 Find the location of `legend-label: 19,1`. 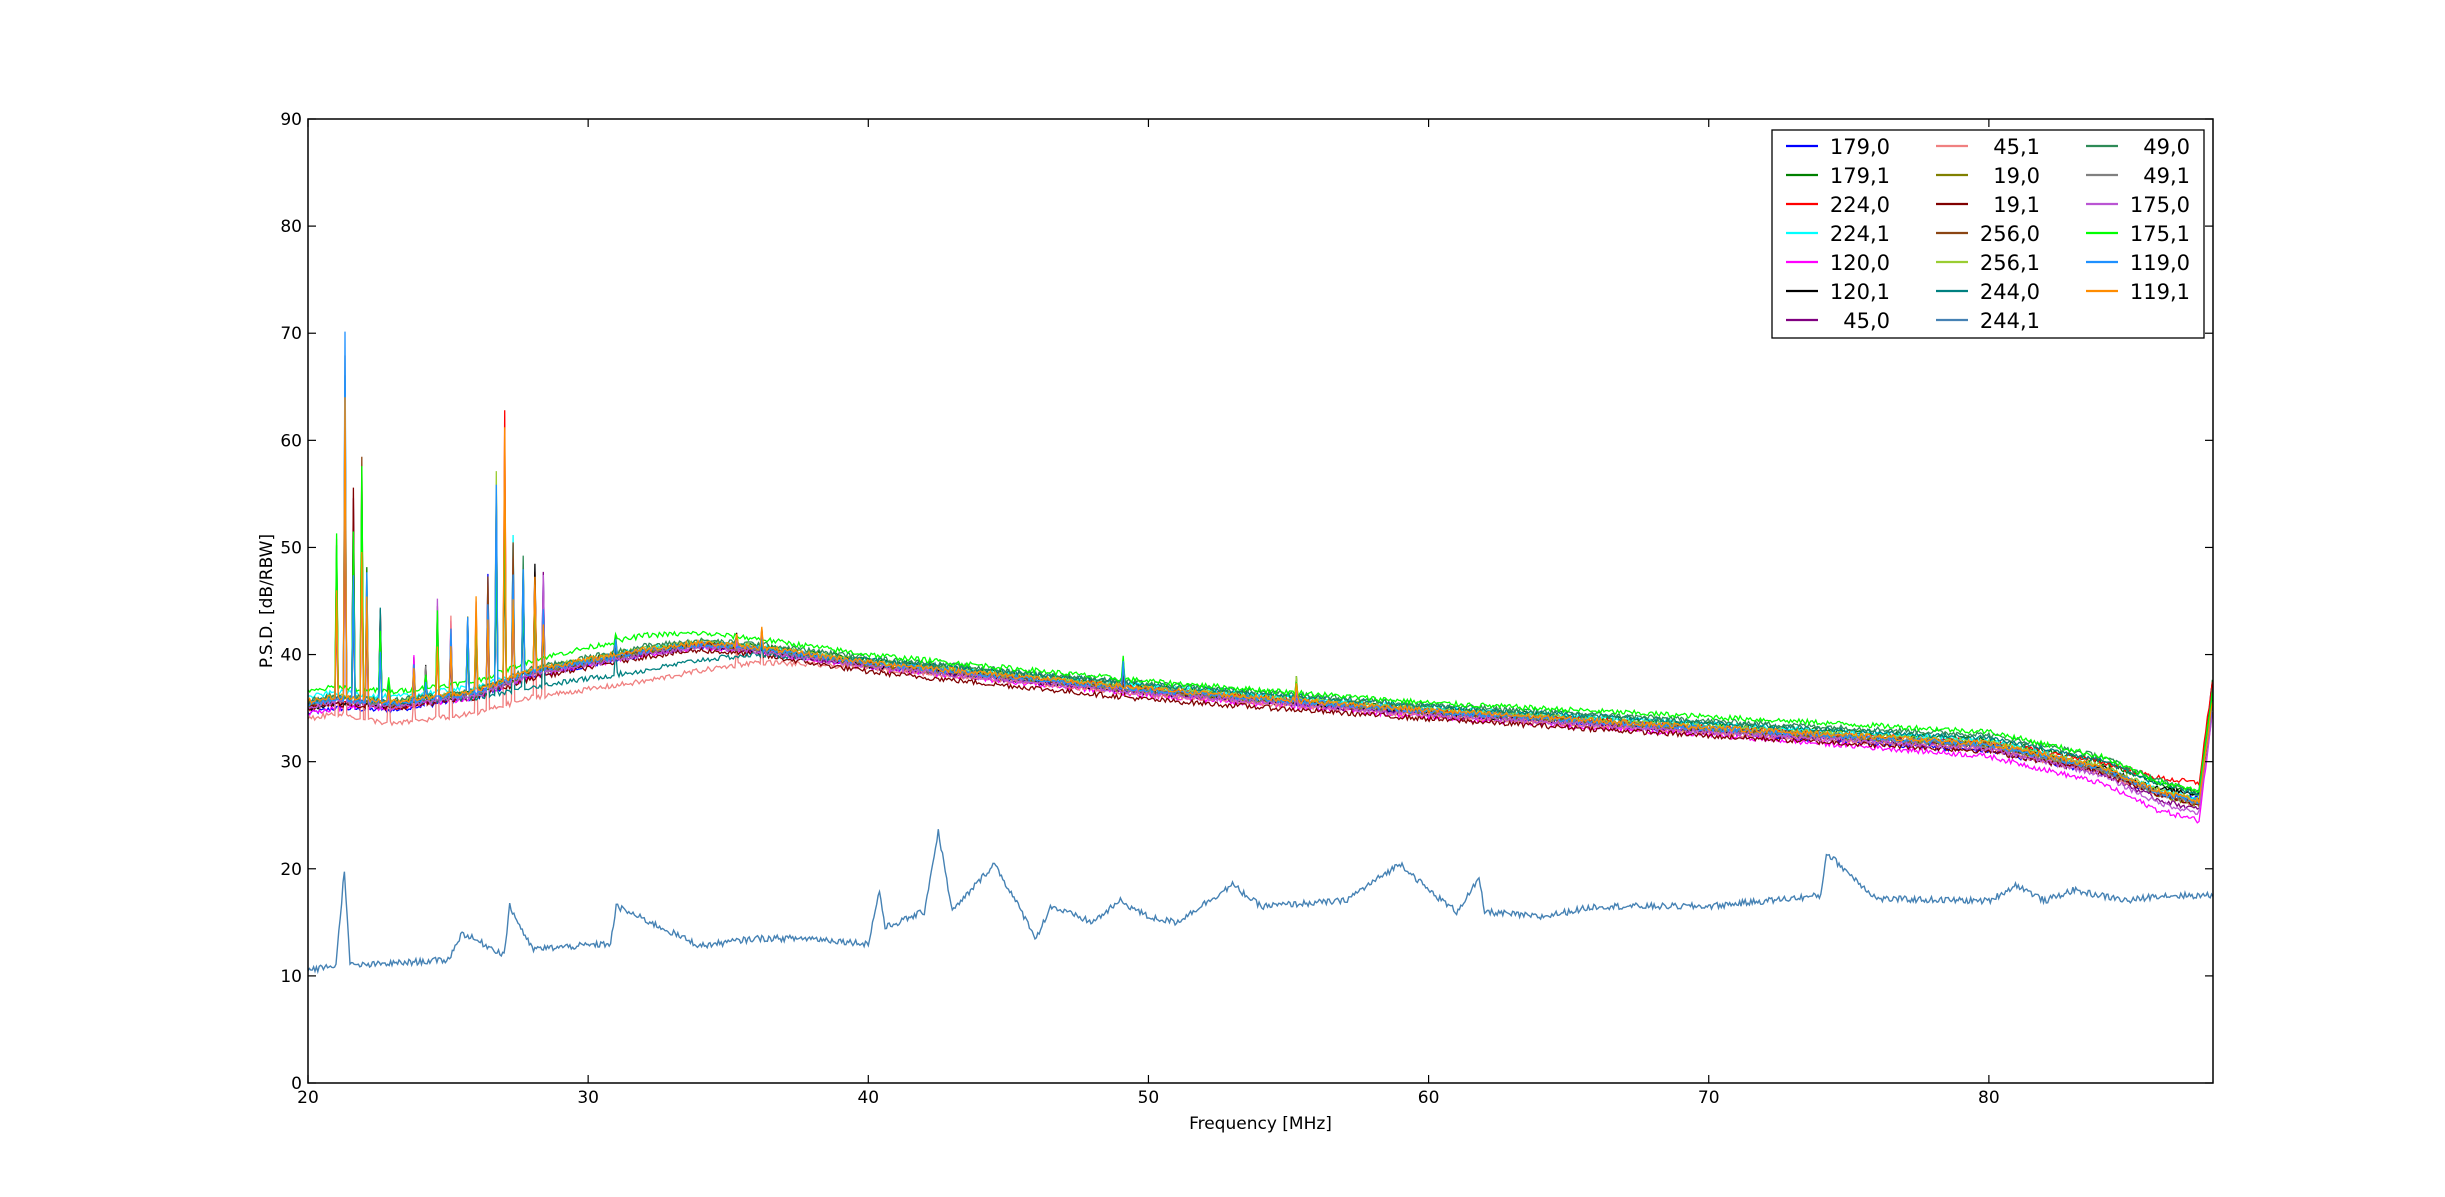

legend-label: 19,1 is located at coordinates (2016, 205).